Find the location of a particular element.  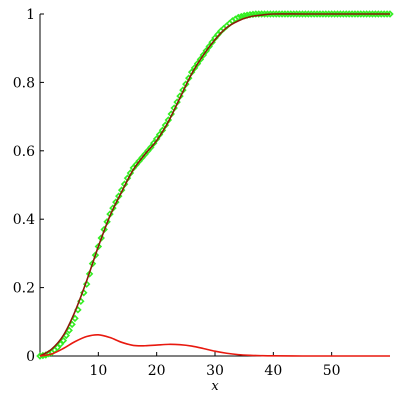

x-tick-label: 10 is located at coordinates (98, 371).